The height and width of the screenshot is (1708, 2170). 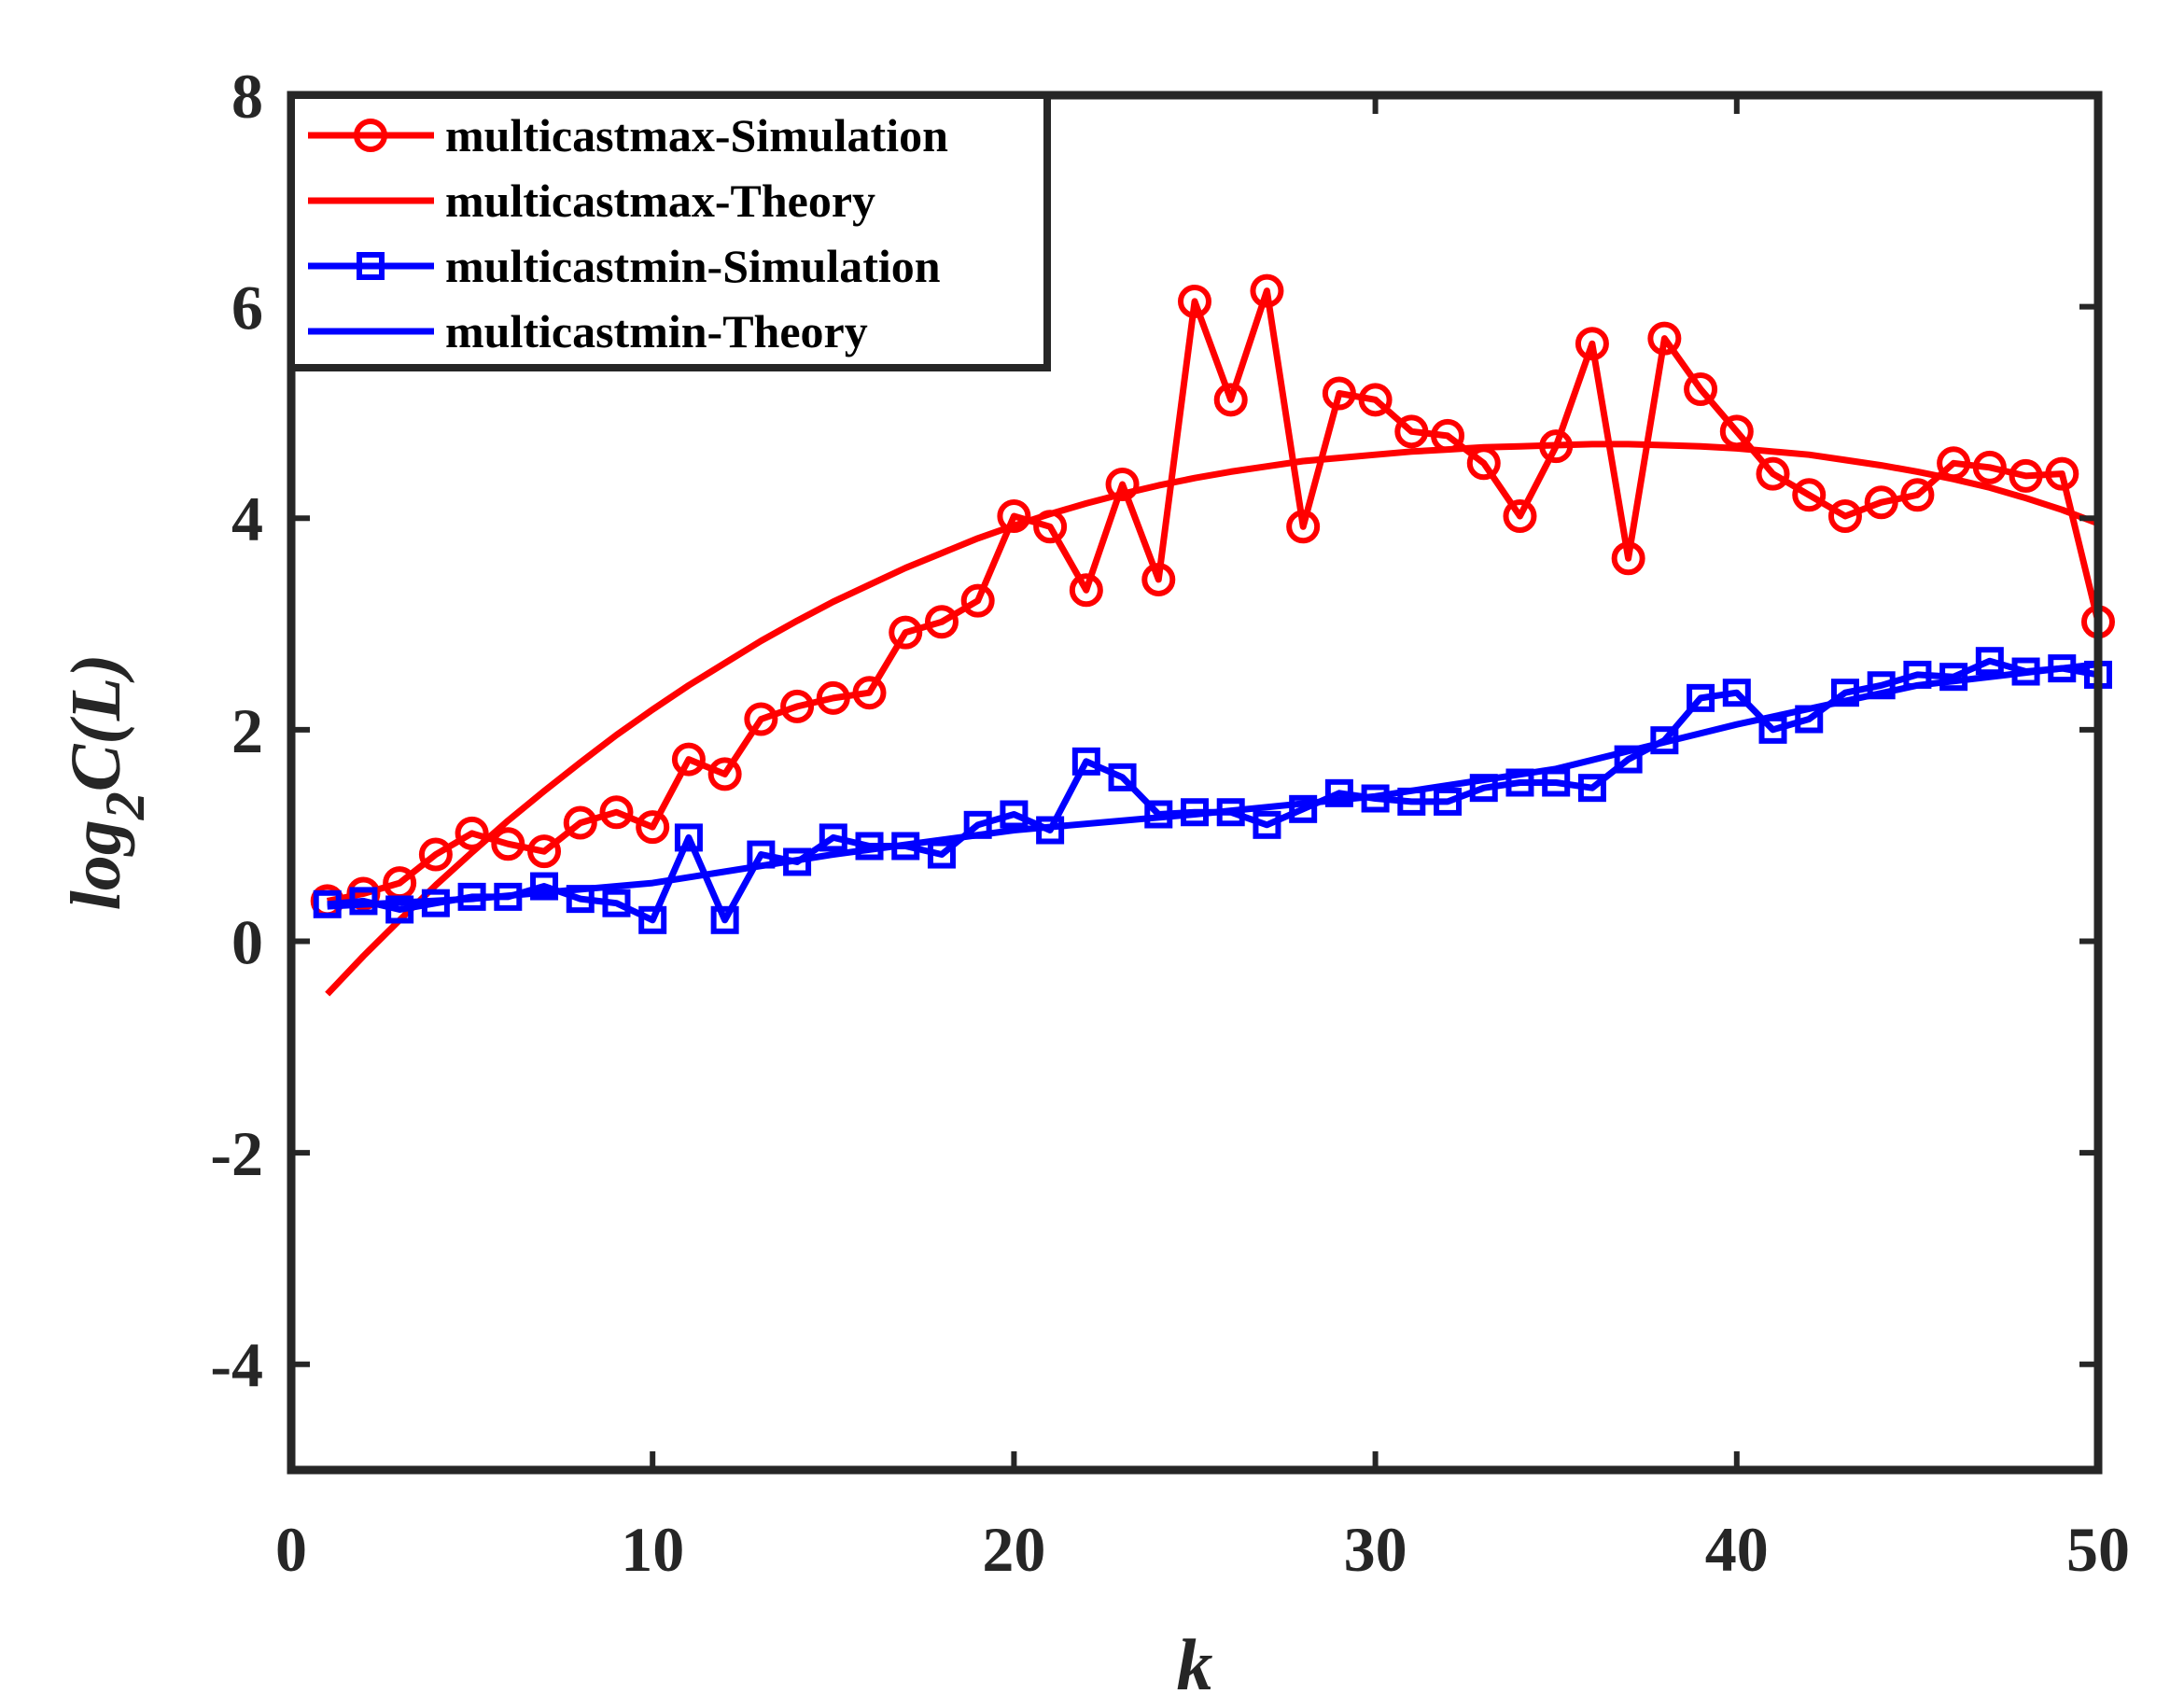 What do you see at coordinates (652, 1549) in the screenshot?
I see `x-tick-label-10: 10` at bounding box center [652, 1549].